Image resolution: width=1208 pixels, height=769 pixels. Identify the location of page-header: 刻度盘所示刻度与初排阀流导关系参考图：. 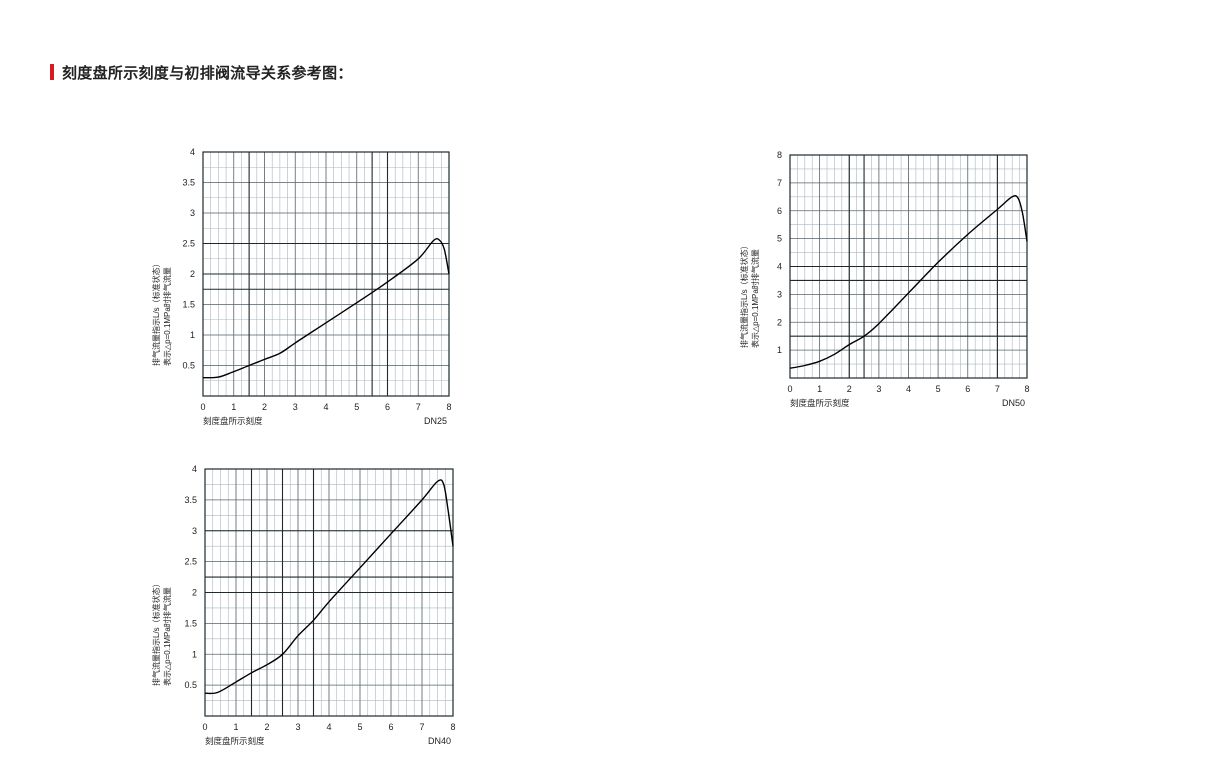
(201, 72).